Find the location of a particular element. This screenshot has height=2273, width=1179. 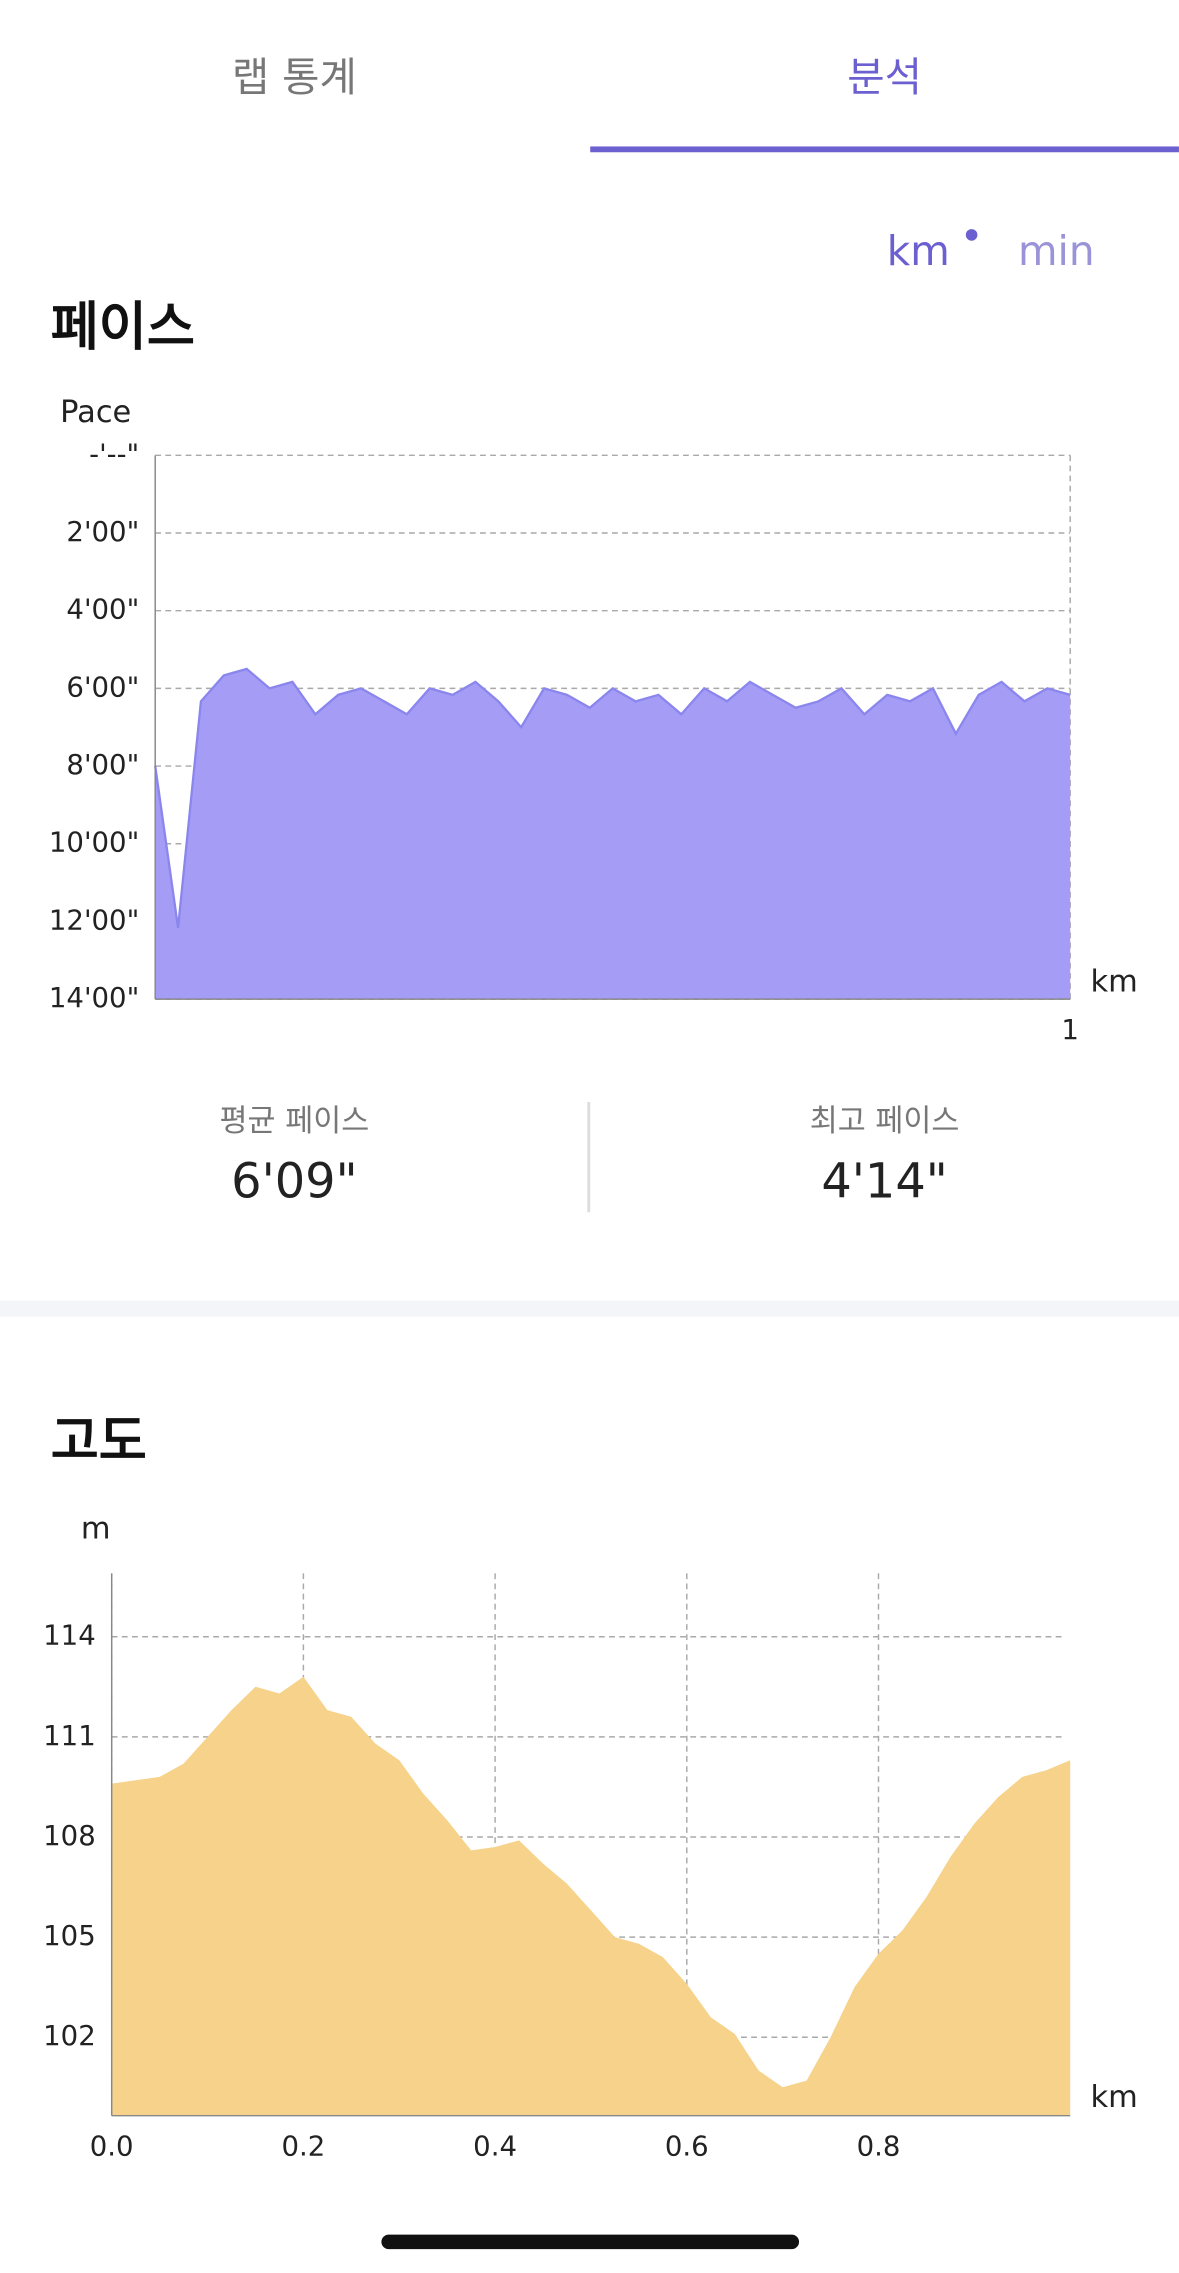

y-tick-label: 10'00" is located at coordinates (94, 843).